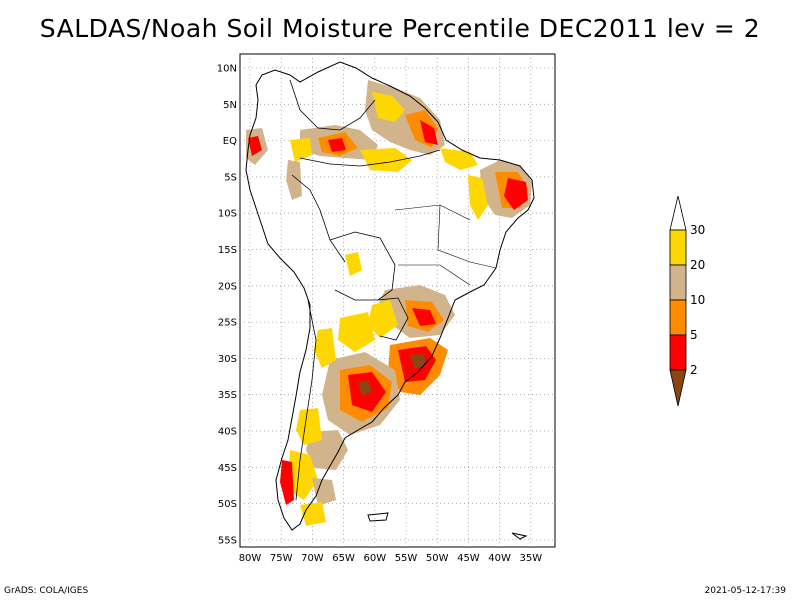 The width and height of the screenshot is (800, 600). Describe the element at coordinates (227, 69) in the screenshot. I see `lat-tick-label: 10N` at that location.